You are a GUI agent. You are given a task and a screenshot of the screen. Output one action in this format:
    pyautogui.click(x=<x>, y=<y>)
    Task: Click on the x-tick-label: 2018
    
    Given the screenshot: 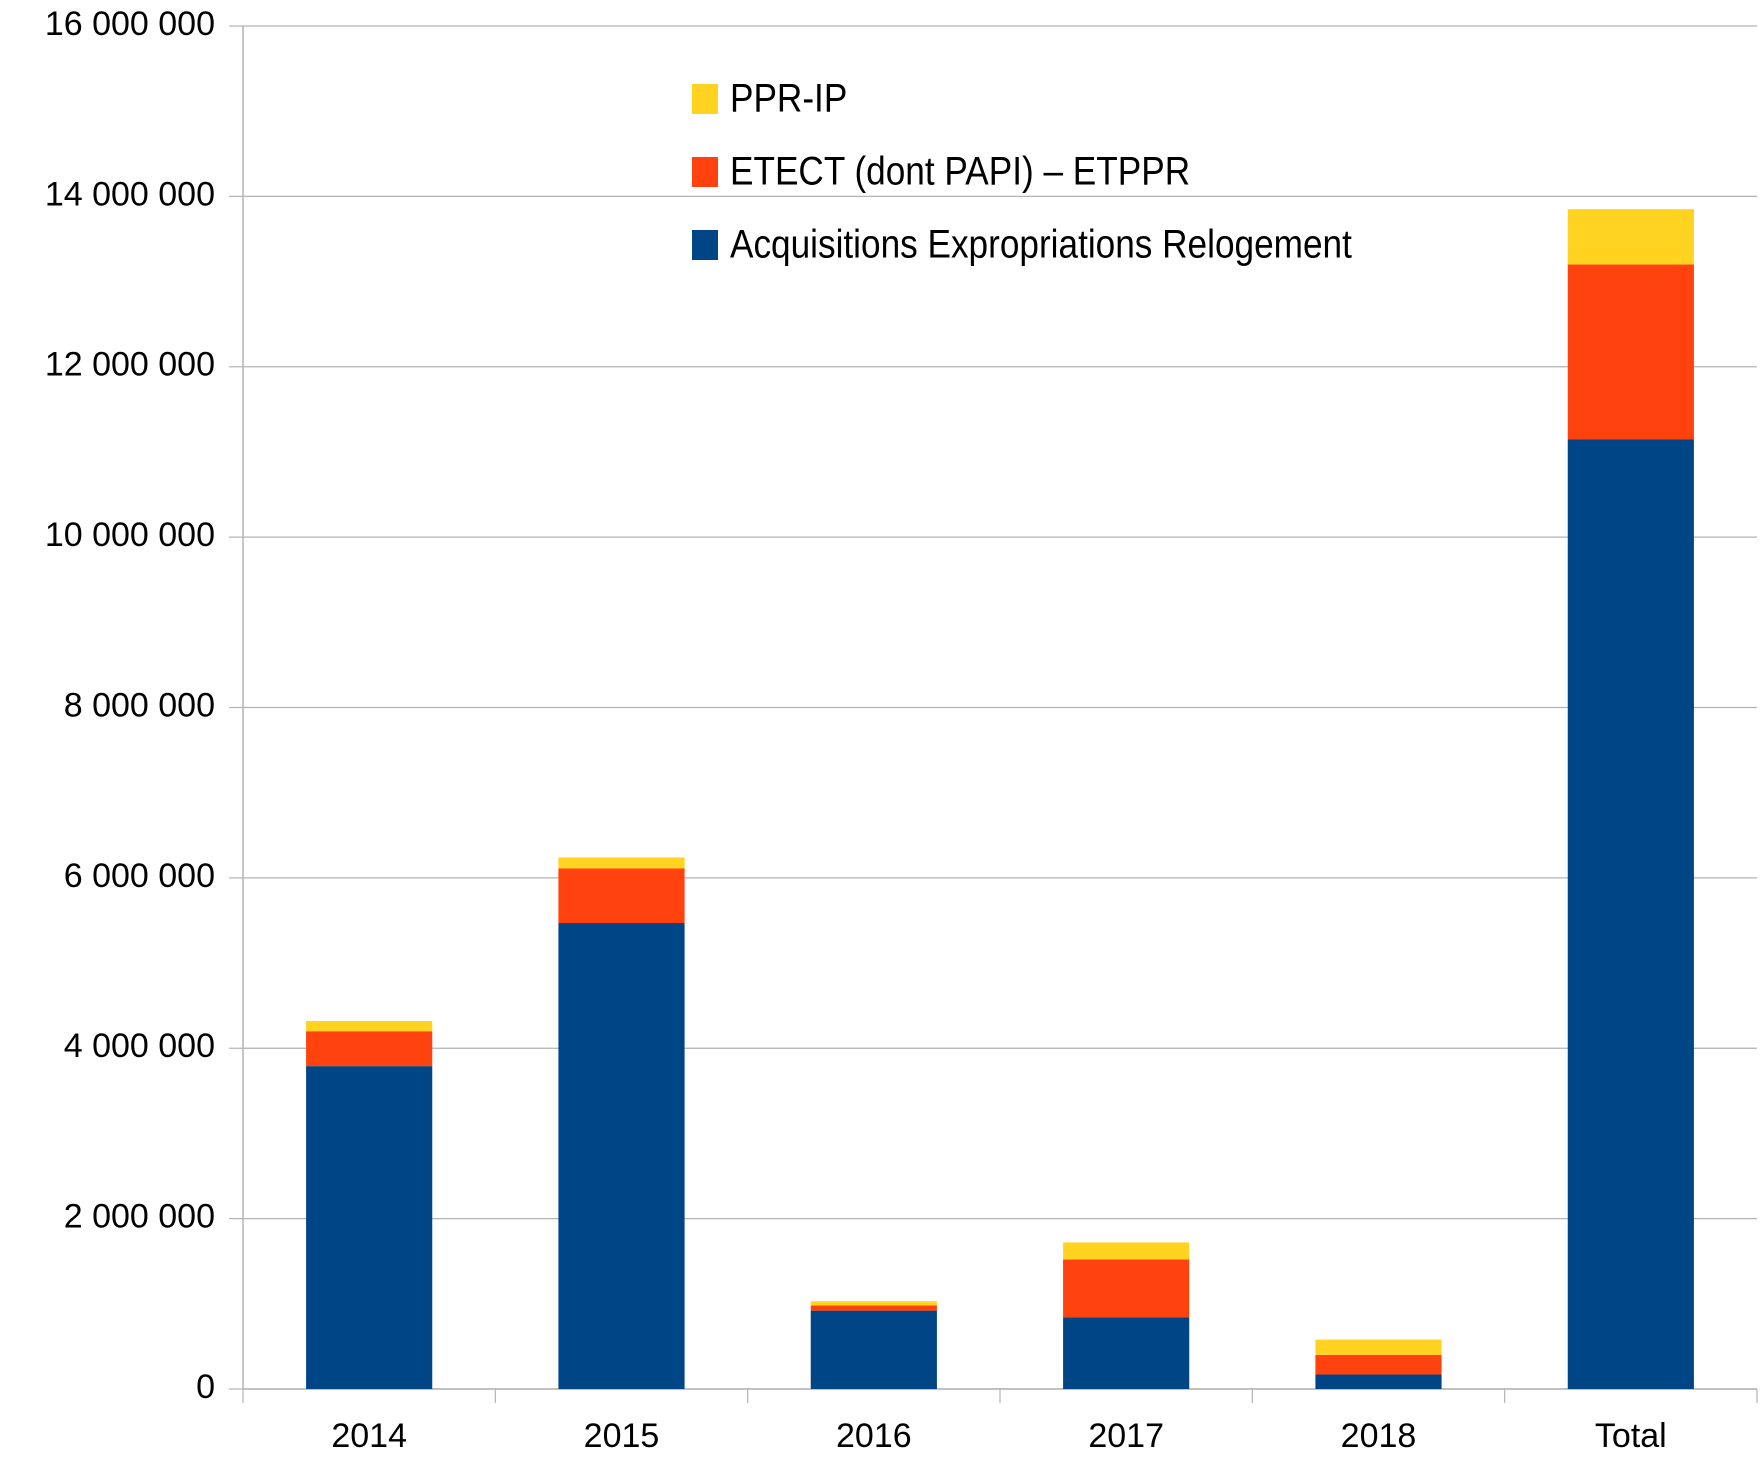 What is the action you would take?
    pyautogui.click(x=1379, y=1436)
    